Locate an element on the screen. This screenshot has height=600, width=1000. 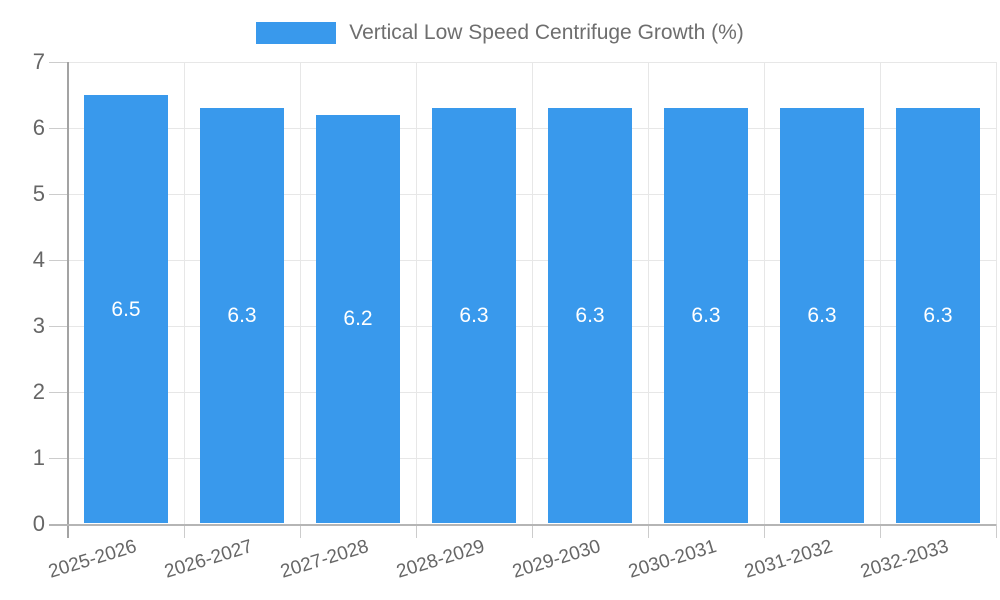
legend-series-label: Vertical Low Speed Centrifuge Growth (%) is located at coordinates (546, 32).